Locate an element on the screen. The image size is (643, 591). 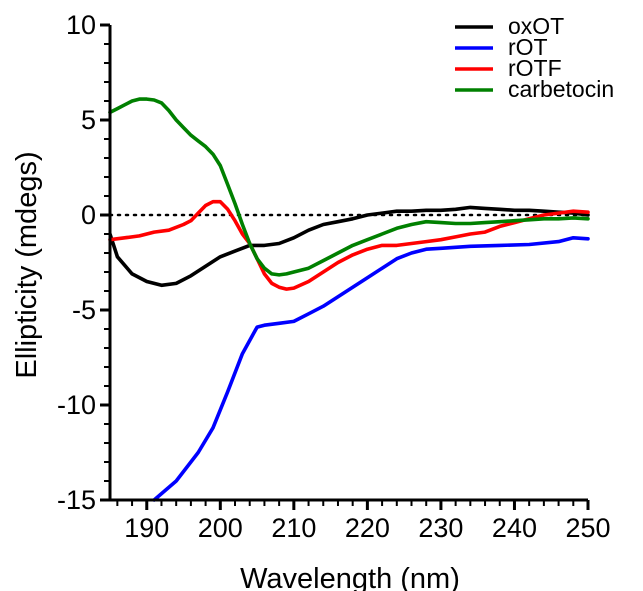
x-tick-label: 220 is located at coordinates (367, 528).